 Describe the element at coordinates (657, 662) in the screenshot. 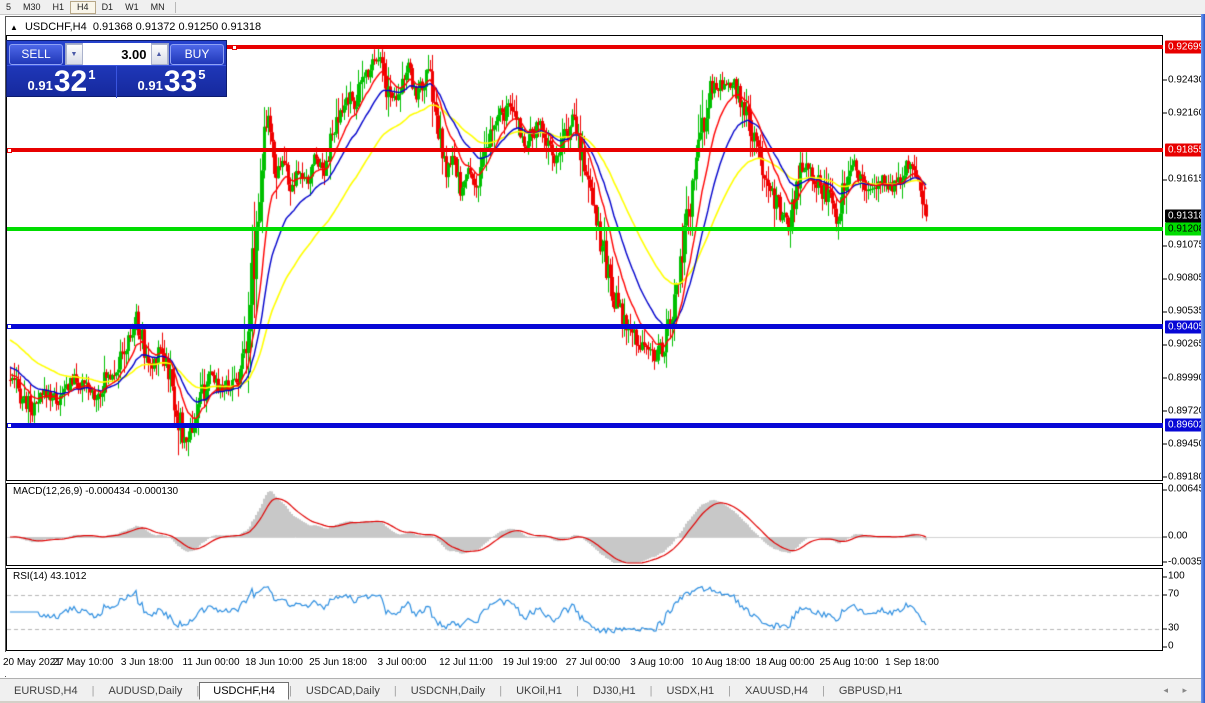

I see `time-axis-label: 3 Aug 10:00` at that location.